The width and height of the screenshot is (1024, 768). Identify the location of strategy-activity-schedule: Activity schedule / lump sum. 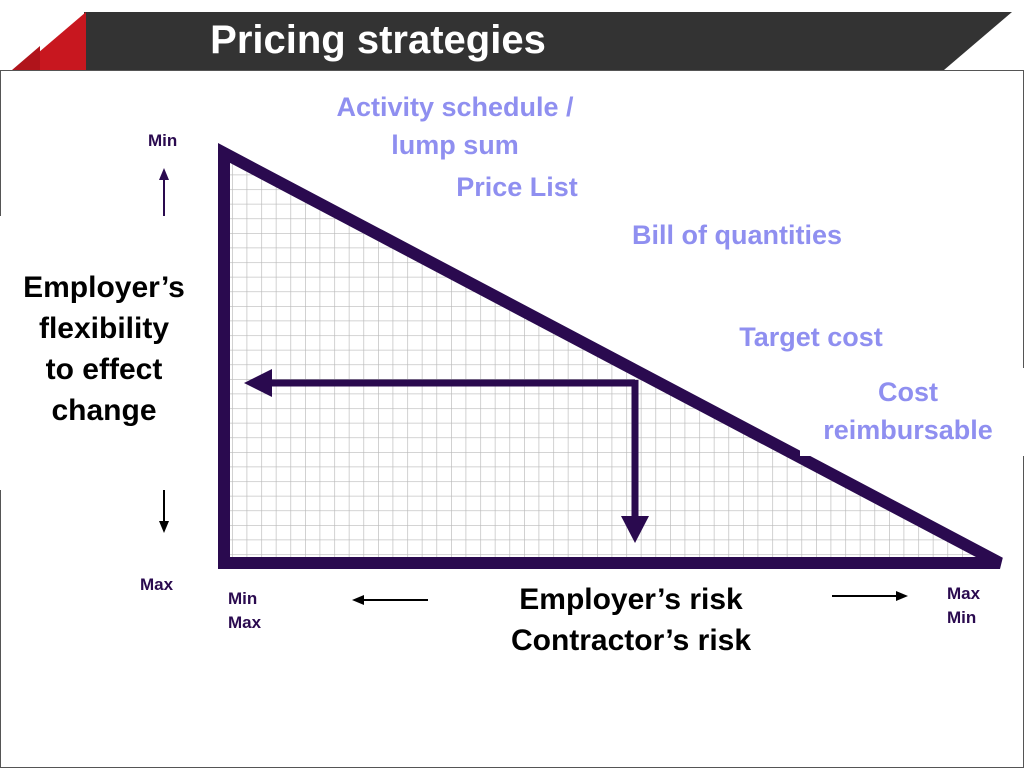
(455, 126).